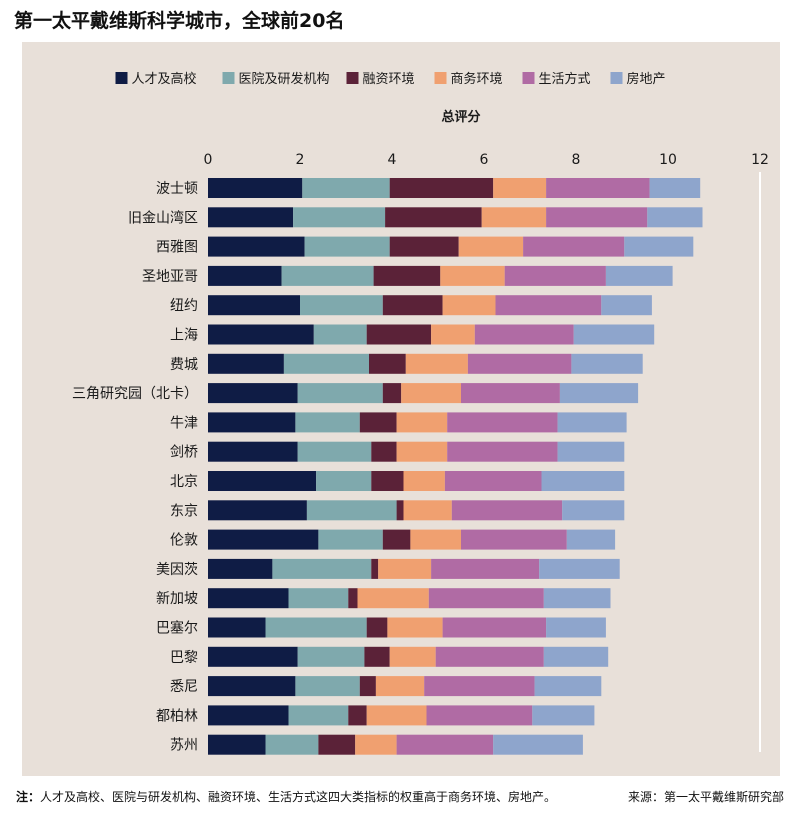 The width and height of the screenshot is (800, 815). What do you see at coordinates (184, 453) in the screenshot?
I see `category-label: 剑桥` at bounding box center [184, 453].